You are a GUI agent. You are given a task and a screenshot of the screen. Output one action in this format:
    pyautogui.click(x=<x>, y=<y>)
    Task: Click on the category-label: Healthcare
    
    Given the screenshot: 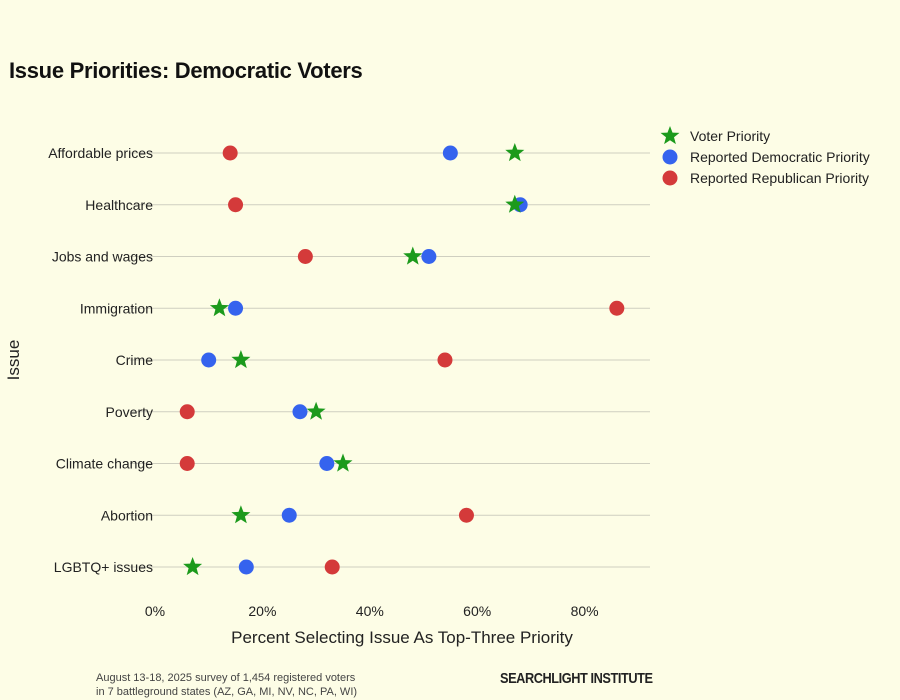 What is the action you would take?
    pyautogui.click(x=119, y=205)
    